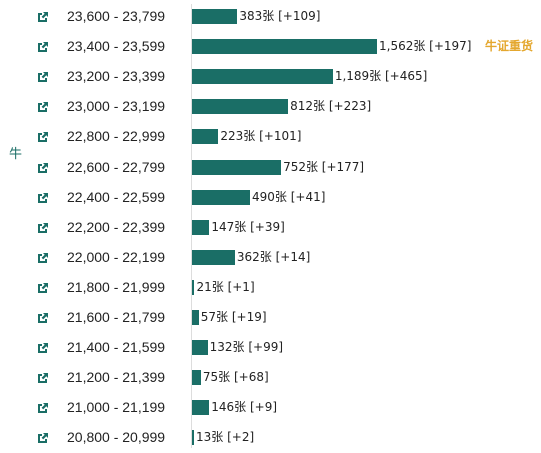 This screenshot has width=541, height=453. What do you see at coordinates (244, 407) in the screenshot?
I see `bar-value-label: 146张 [+9]` at bounding box center [244, 407].